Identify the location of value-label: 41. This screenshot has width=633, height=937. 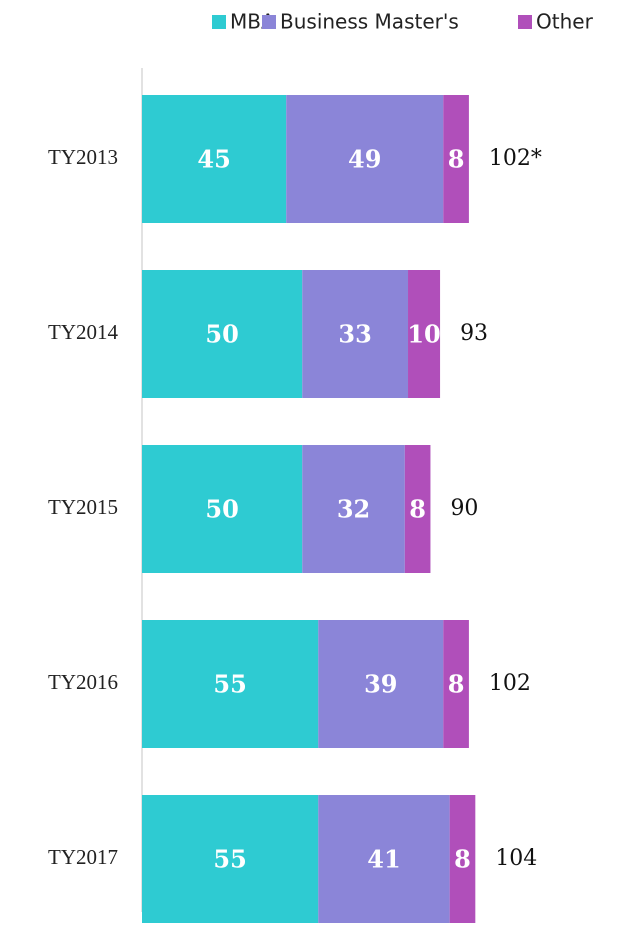
(383, 859).